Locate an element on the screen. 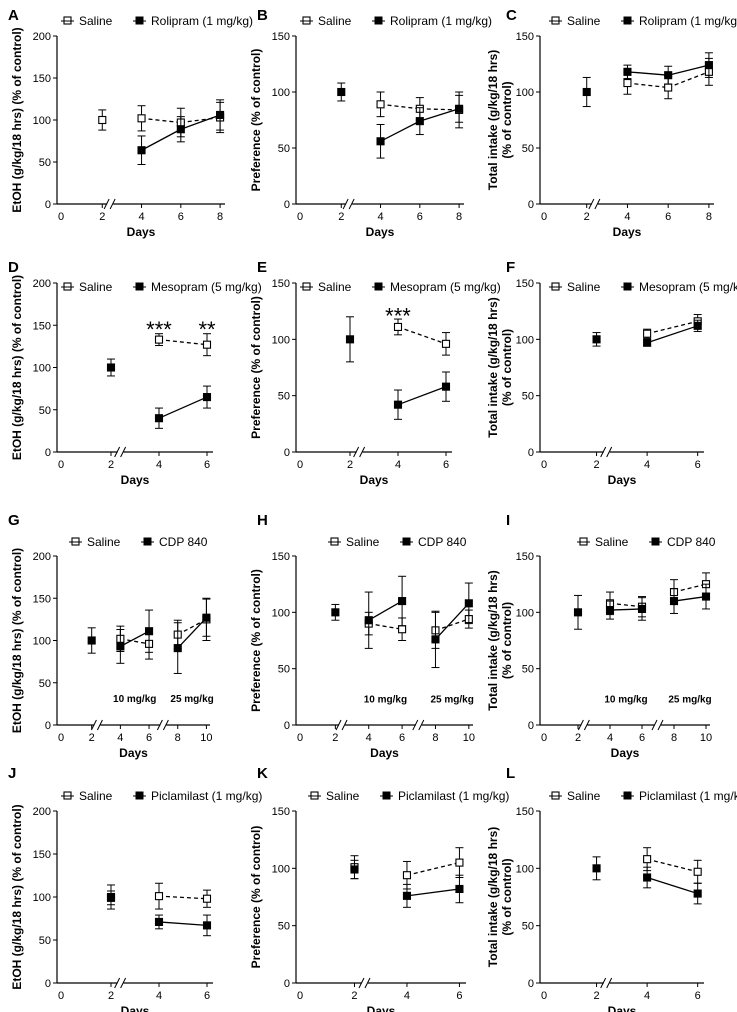  dose-label: 10 mg/kg is located at coordinates (385, 699).